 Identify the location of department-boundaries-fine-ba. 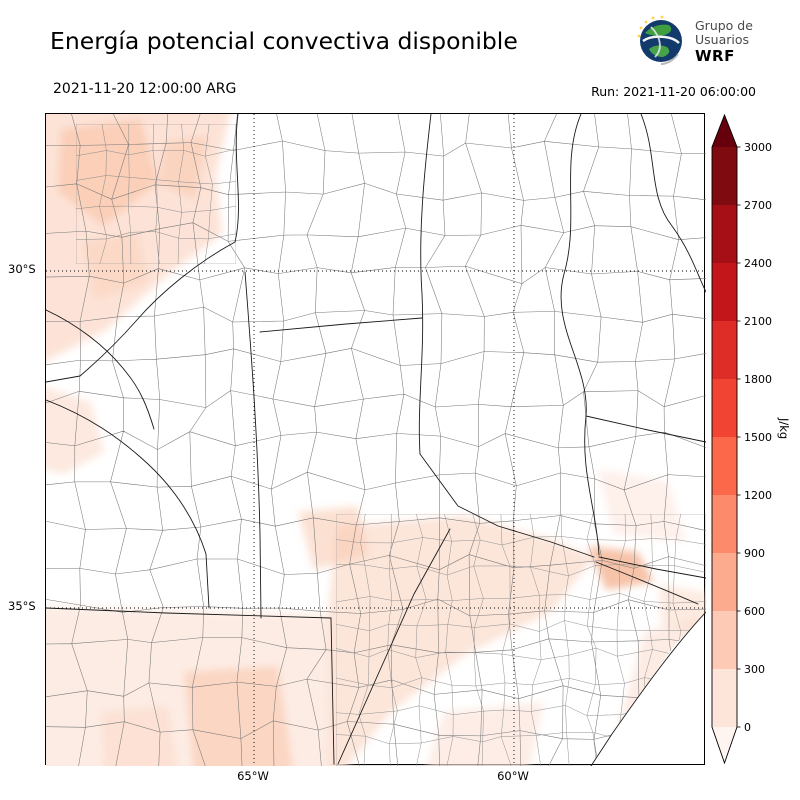
(521, 640).